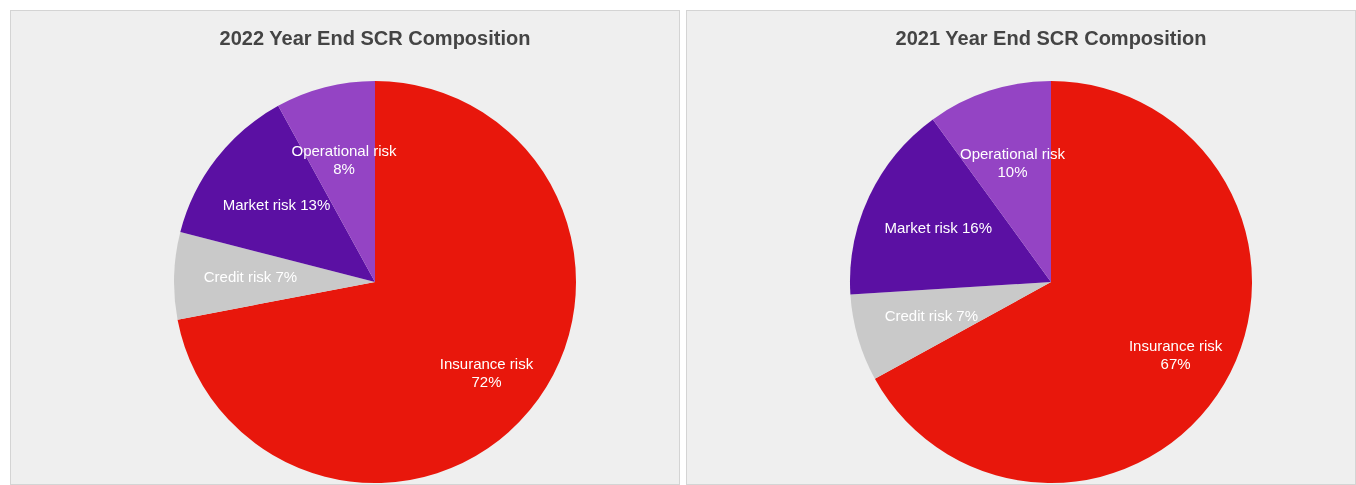 This screenshot has width=1356, height=485. What do you see at coordinates (1175, 363) in the screenshot?
I see `data-label: 67%` at bounding box center [1175, 363].